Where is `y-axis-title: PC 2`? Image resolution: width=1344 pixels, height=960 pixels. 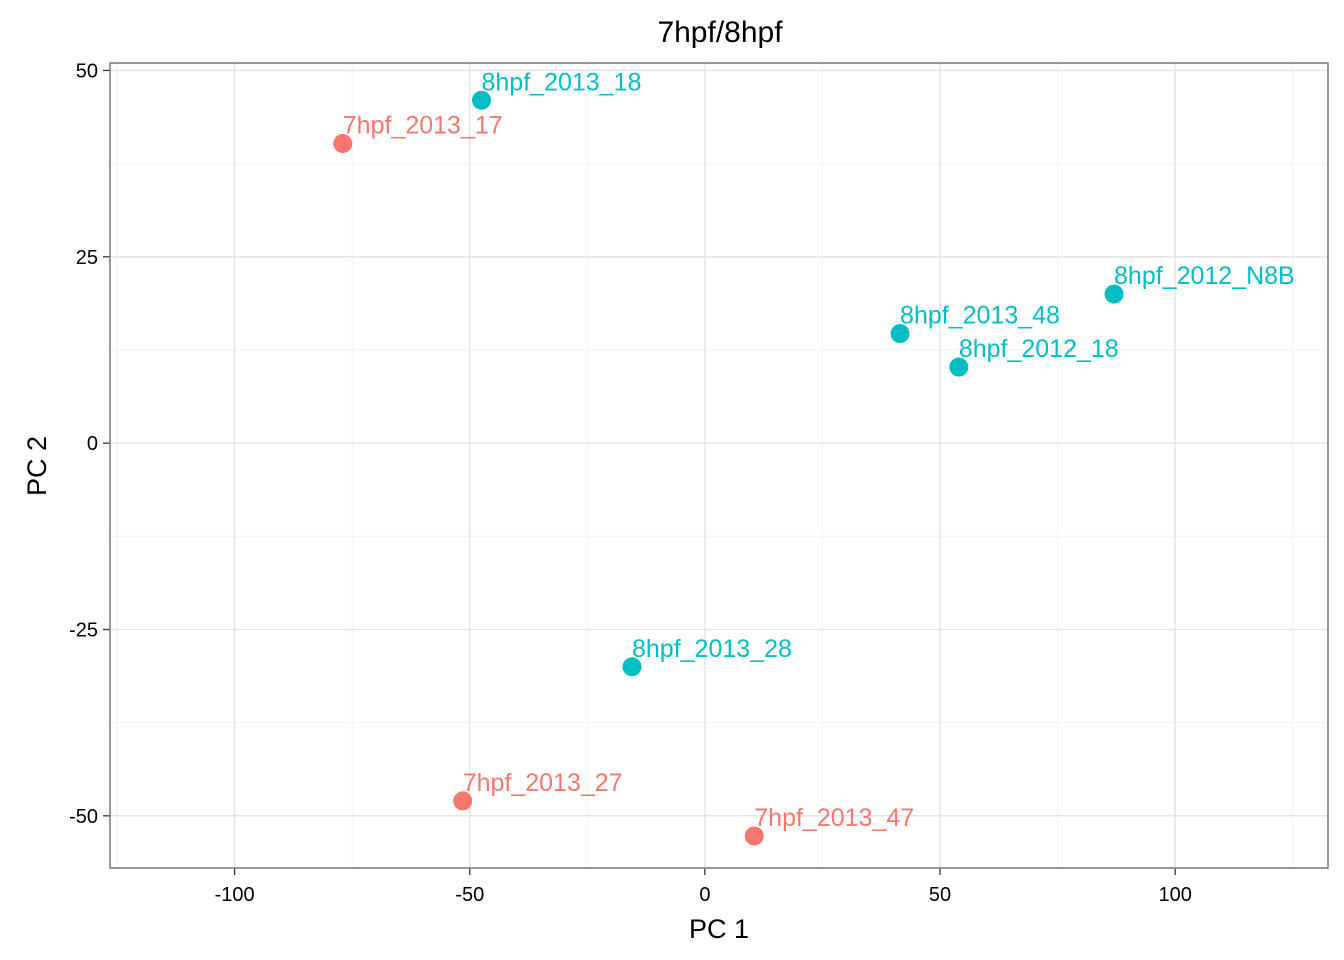
y-axis-title: PC 2 is located at coordinates (37, 466).